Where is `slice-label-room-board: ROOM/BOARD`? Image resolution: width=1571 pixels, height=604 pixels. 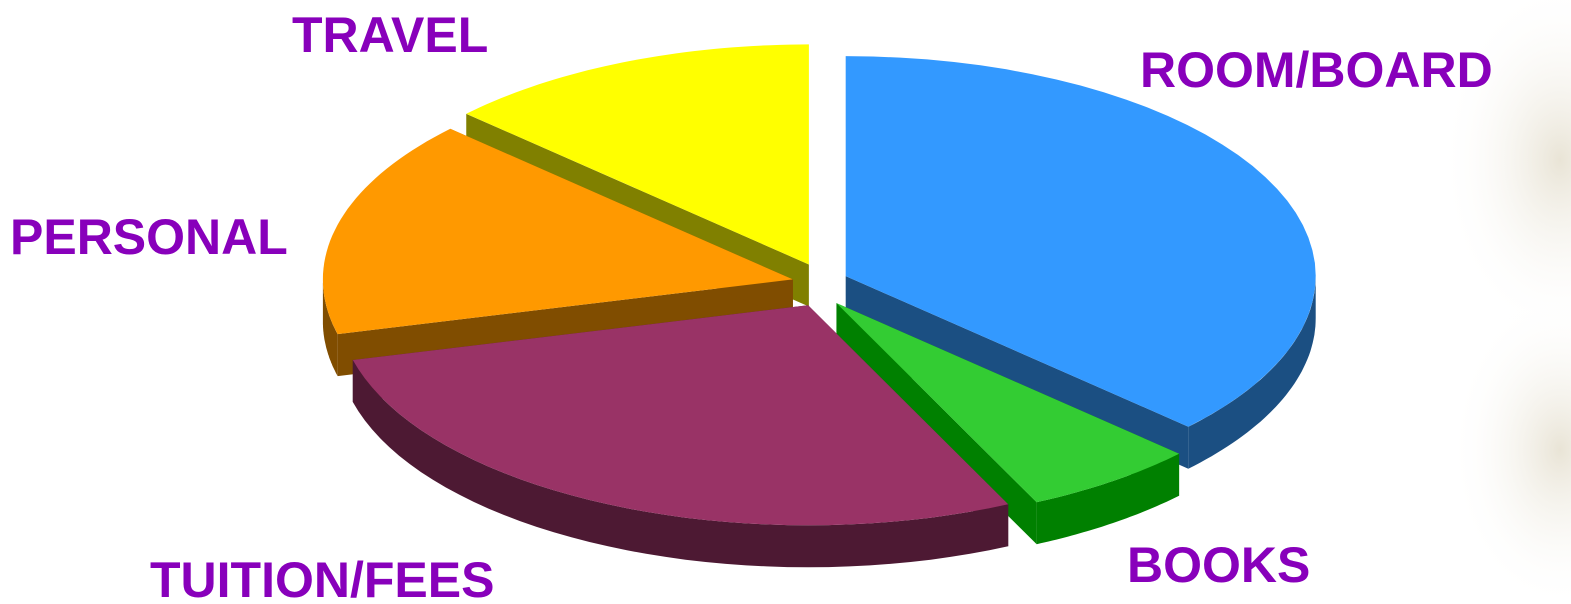
slice-label-room-board: ROOM/BOARD is located at coordinates (1316, 70).